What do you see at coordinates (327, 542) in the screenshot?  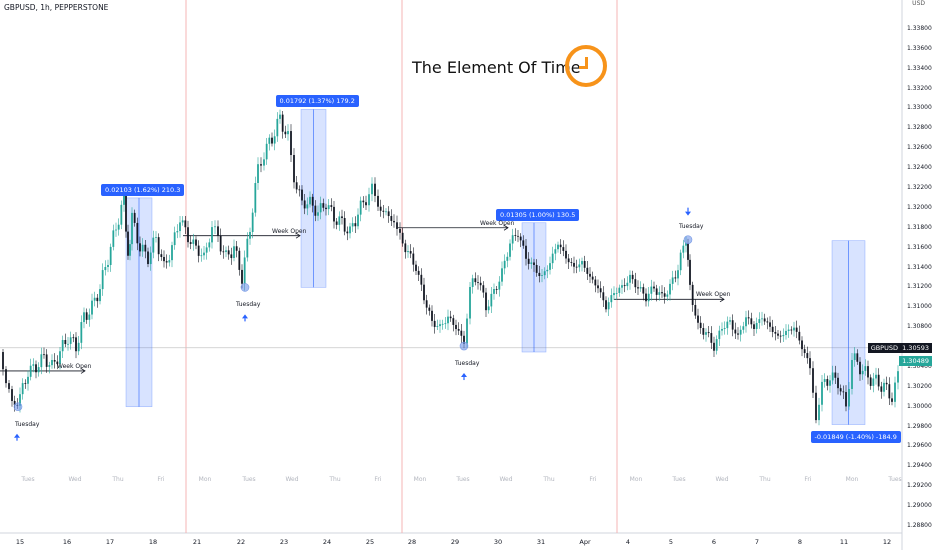 I see `x-tick-label: 24` at bounding box center [327, 542].